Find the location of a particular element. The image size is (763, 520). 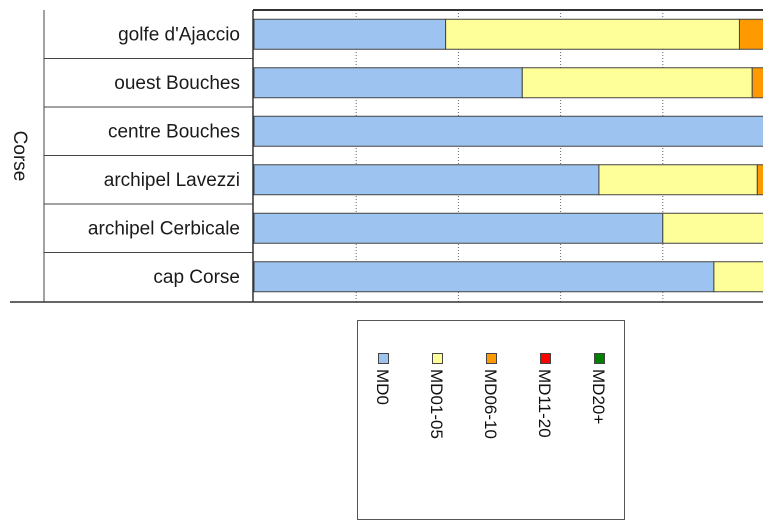

legend-item-md20-: MD20+ is located at coordinates (601, 418).